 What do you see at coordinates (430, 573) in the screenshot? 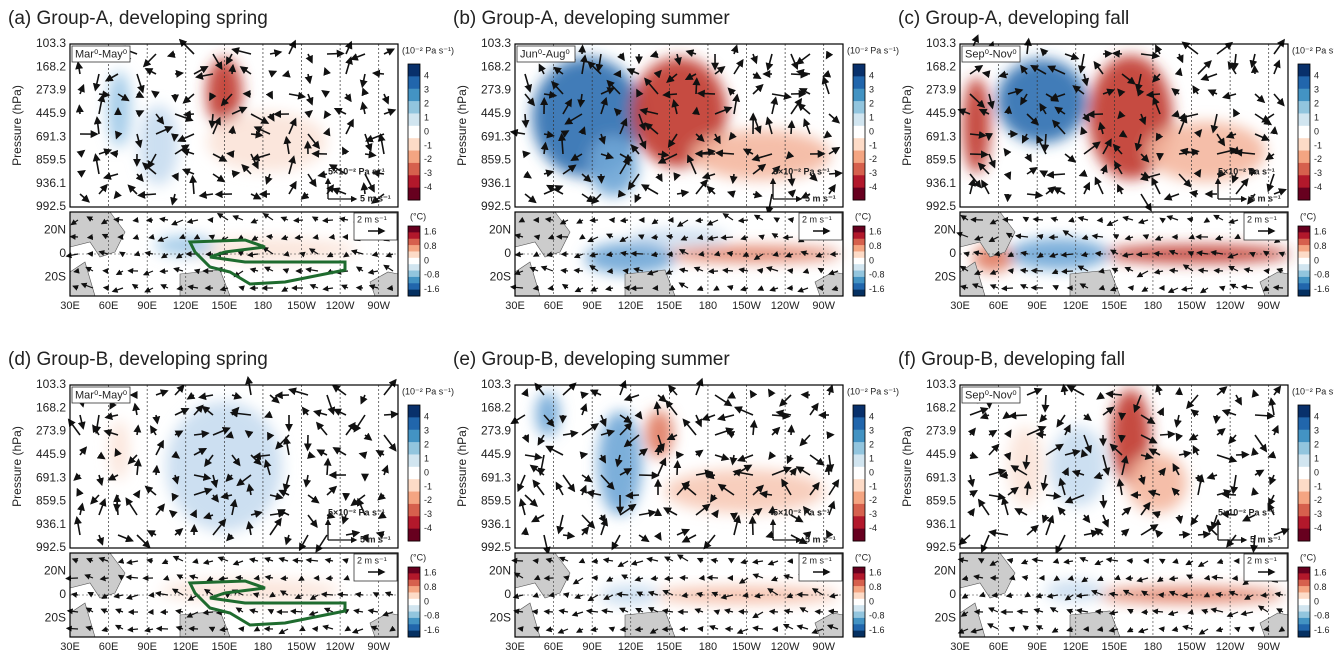
I see `colorbar-tick-label: 1.6` at bounding box center [430, 573].